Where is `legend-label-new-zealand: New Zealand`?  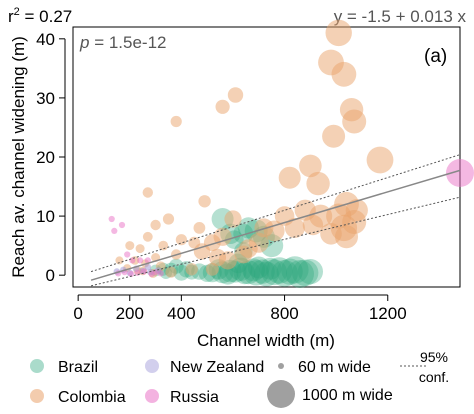 legend-label-new-zealand: New Zealand is located at coordinates (217, 367).